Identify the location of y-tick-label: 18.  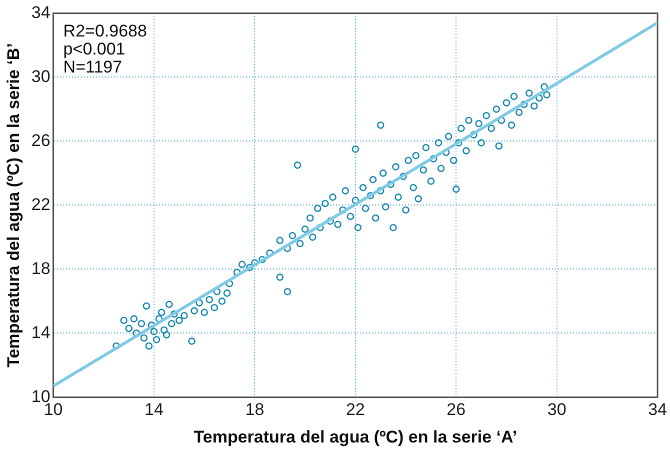
(40, 268).